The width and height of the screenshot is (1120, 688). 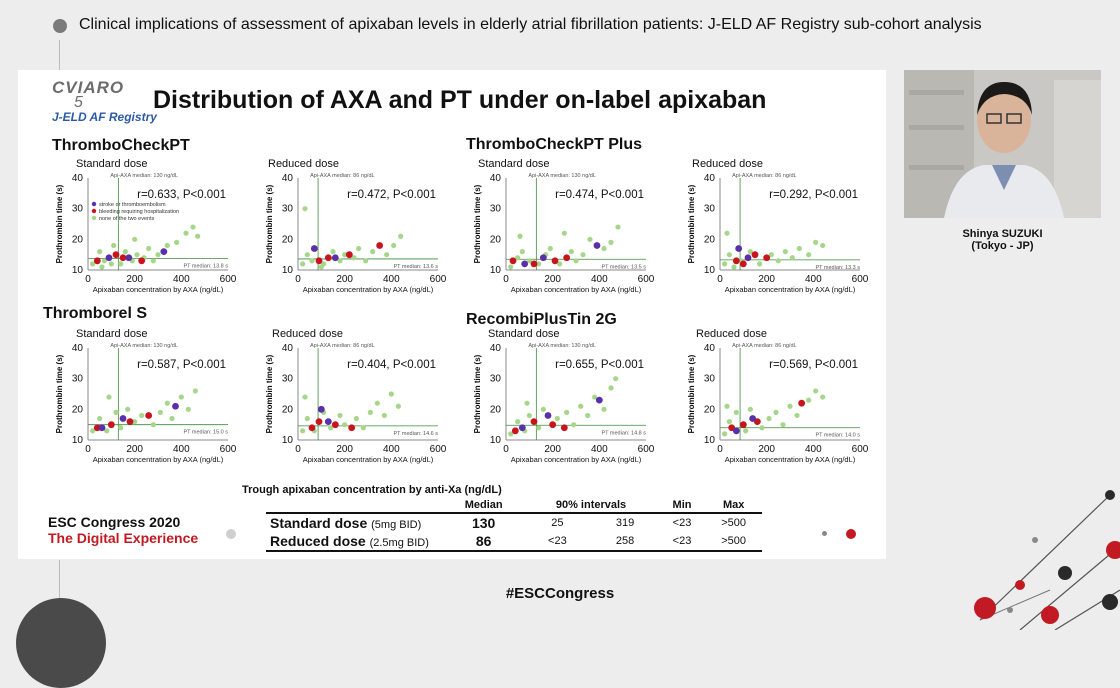 What do you see at coordinates (355, 506) in the screenshot?
I see `table-header` at bounding box center [355, 506].